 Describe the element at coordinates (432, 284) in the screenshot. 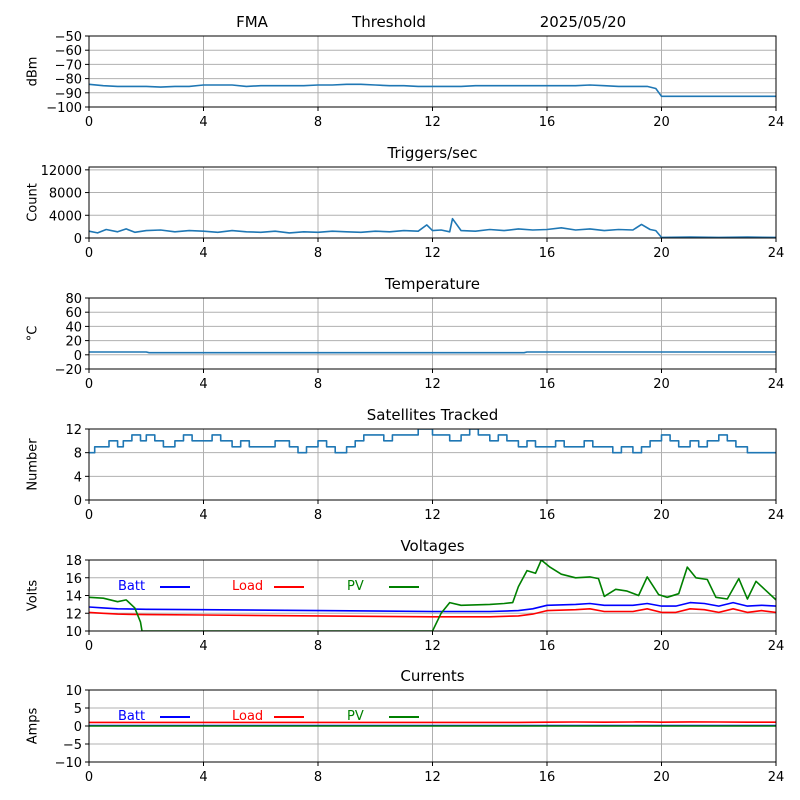

I see `chart-title: Temperature` at that location.